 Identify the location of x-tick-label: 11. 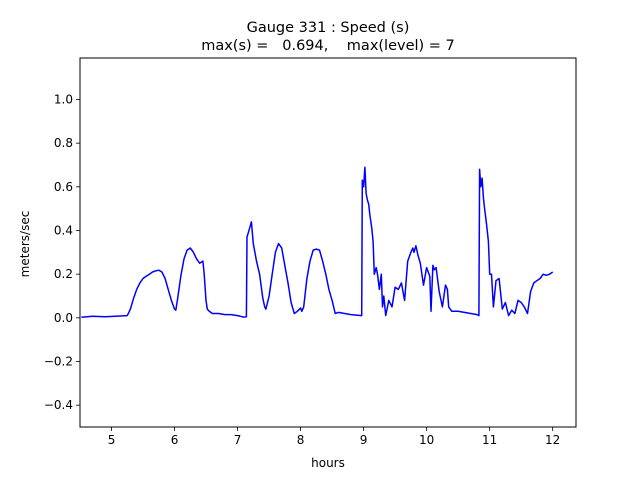
(489, 440).